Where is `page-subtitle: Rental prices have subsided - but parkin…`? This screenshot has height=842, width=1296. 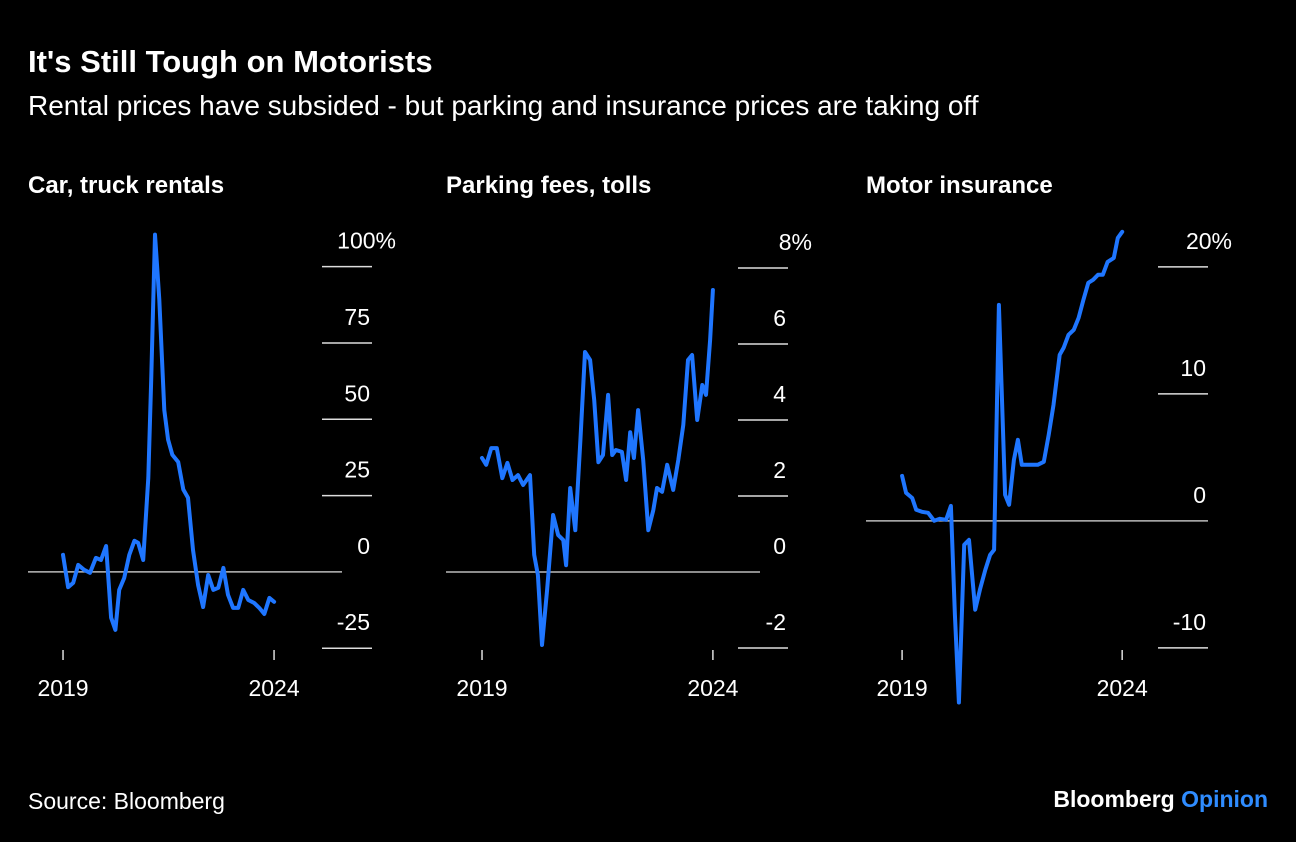 page-subtitle: Rental prices have subsided - but parkin… is located at coordinates (503, 105).